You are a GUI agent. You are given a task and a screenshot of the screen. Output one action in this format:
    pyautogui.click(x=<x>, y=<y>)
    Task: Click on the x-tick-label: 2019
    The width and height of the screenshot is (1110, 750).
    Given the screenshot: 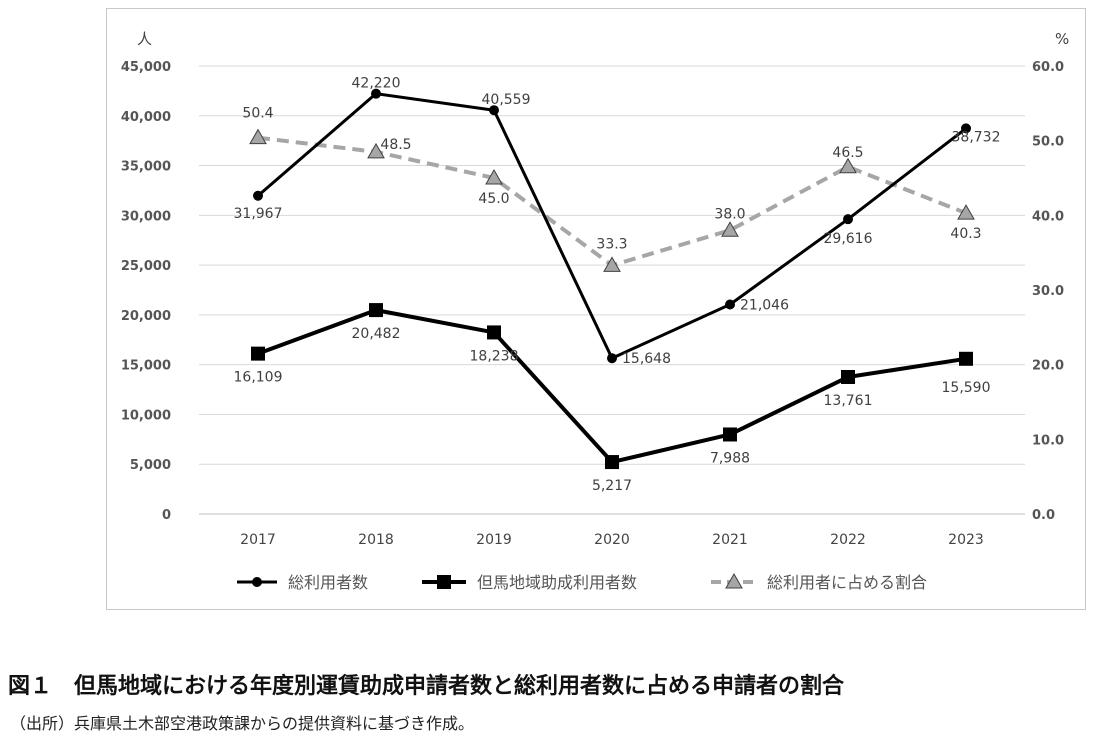 What is the action you would take?
    pyautogui.click(x=494, y=540)
    